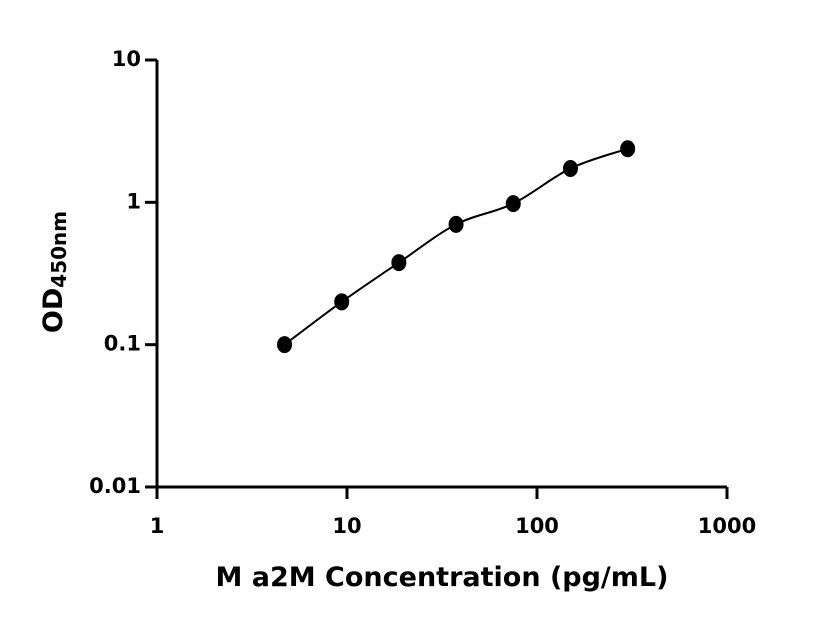 This screenshot has width=816, height=640. I want to click on x-tick-label: 1, so click(157, 526).